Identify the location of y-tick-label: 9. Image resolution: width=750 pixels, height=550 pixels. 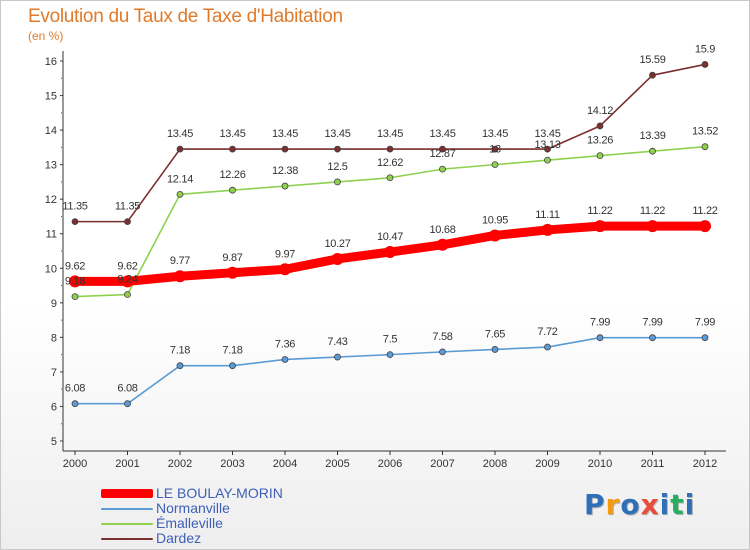
(54, 304).